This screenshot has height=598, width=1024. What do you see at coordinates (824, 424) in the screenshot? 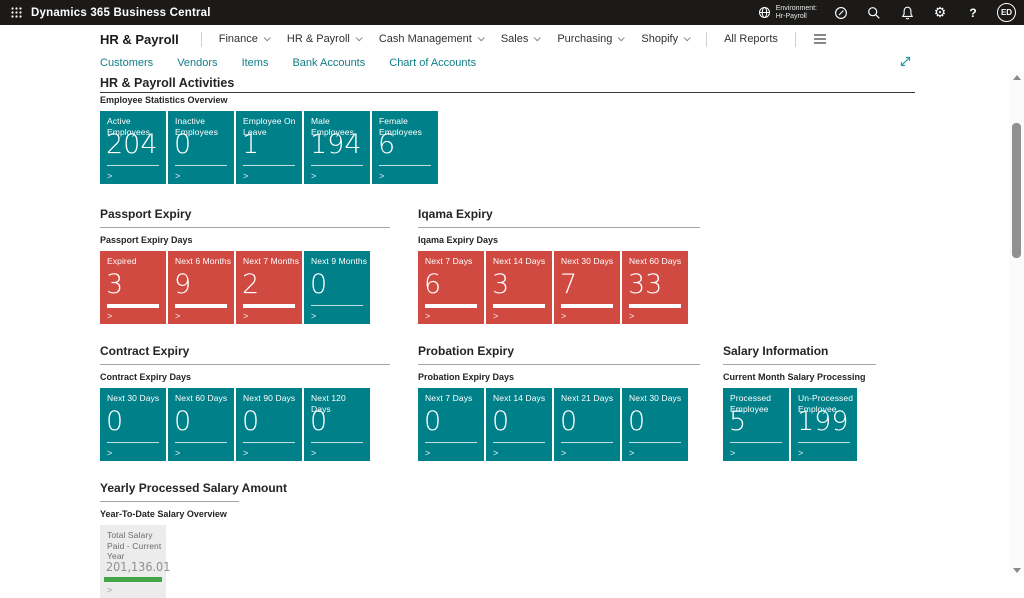
I see `cue-tile-un-processed-employee: Un-Processed Employee 199 >` at bounding box center [824, 424].